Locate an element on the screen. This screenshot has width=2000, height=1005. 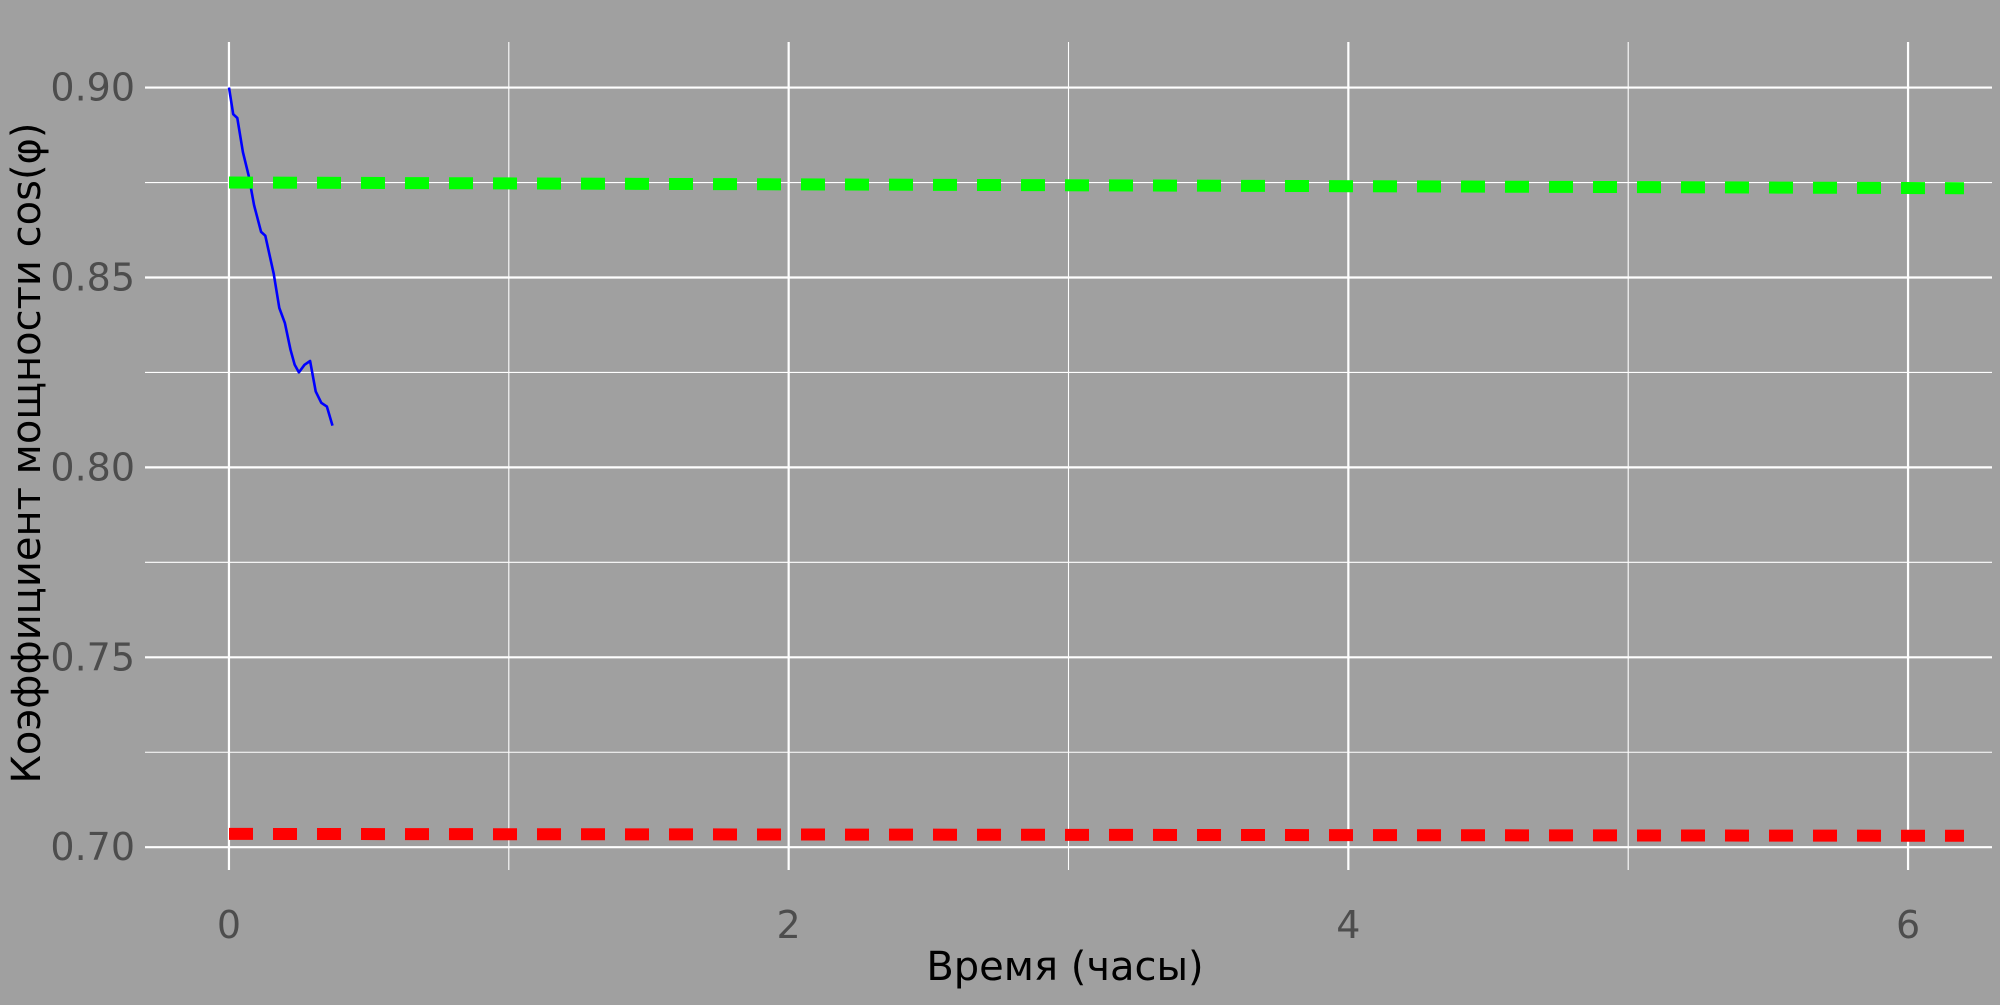
x-axis-title: Время (часы) is located at coordinates (1064, 967).